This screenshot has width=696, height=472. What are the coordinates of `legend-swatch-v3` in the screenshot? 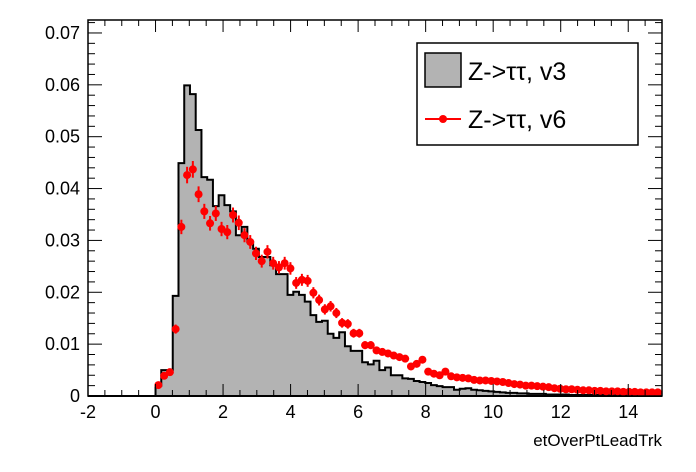 It's located at (443, 70).